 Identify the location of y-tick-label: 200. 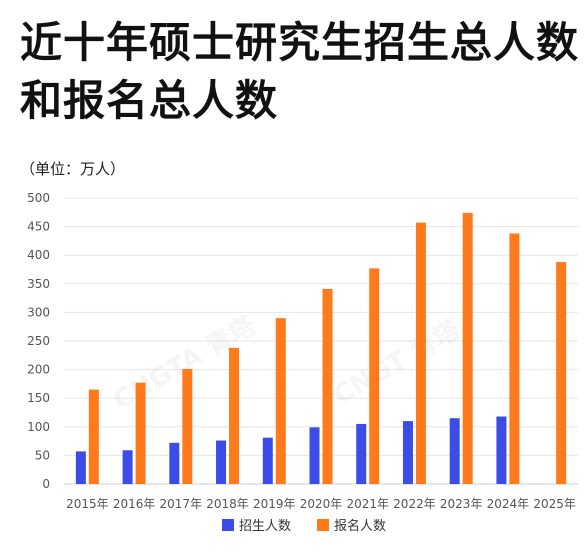
(38, 370).